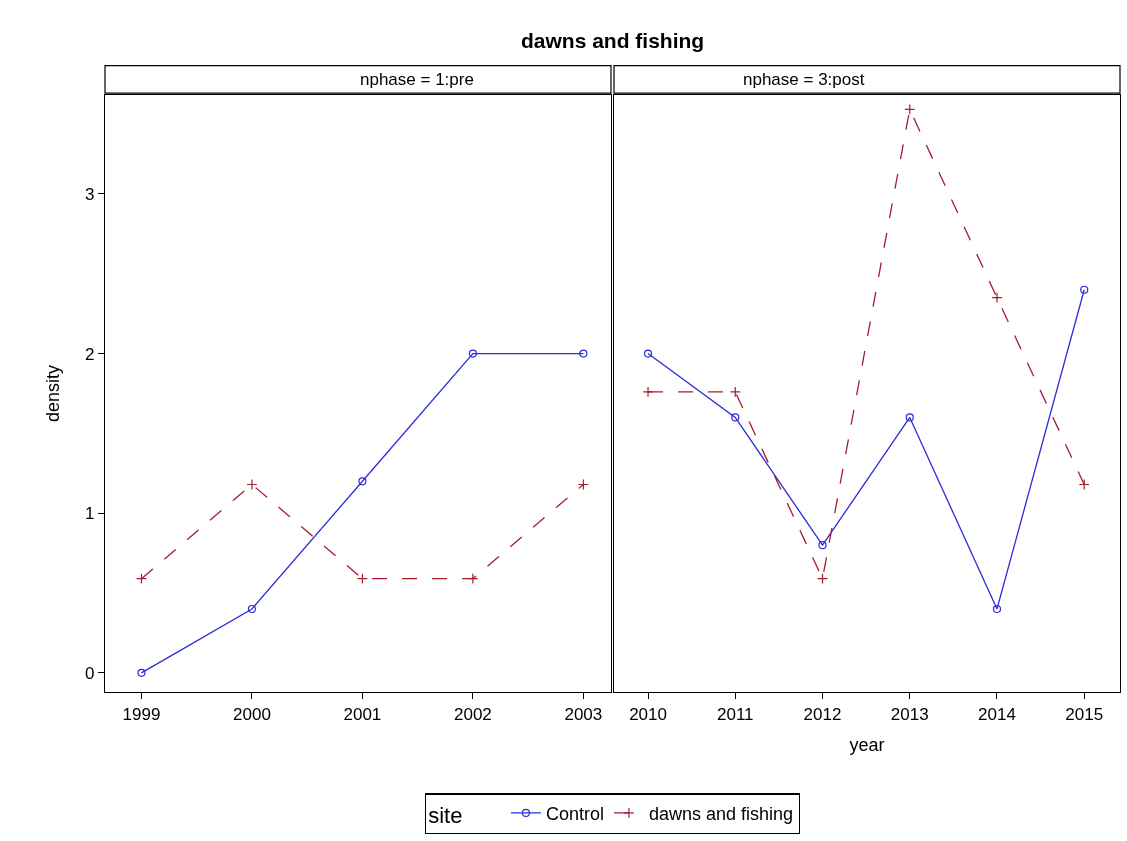  Describe the element at coordinates (997, 714) in the screenshot. I see `x-tick-label: 2014` at that location.